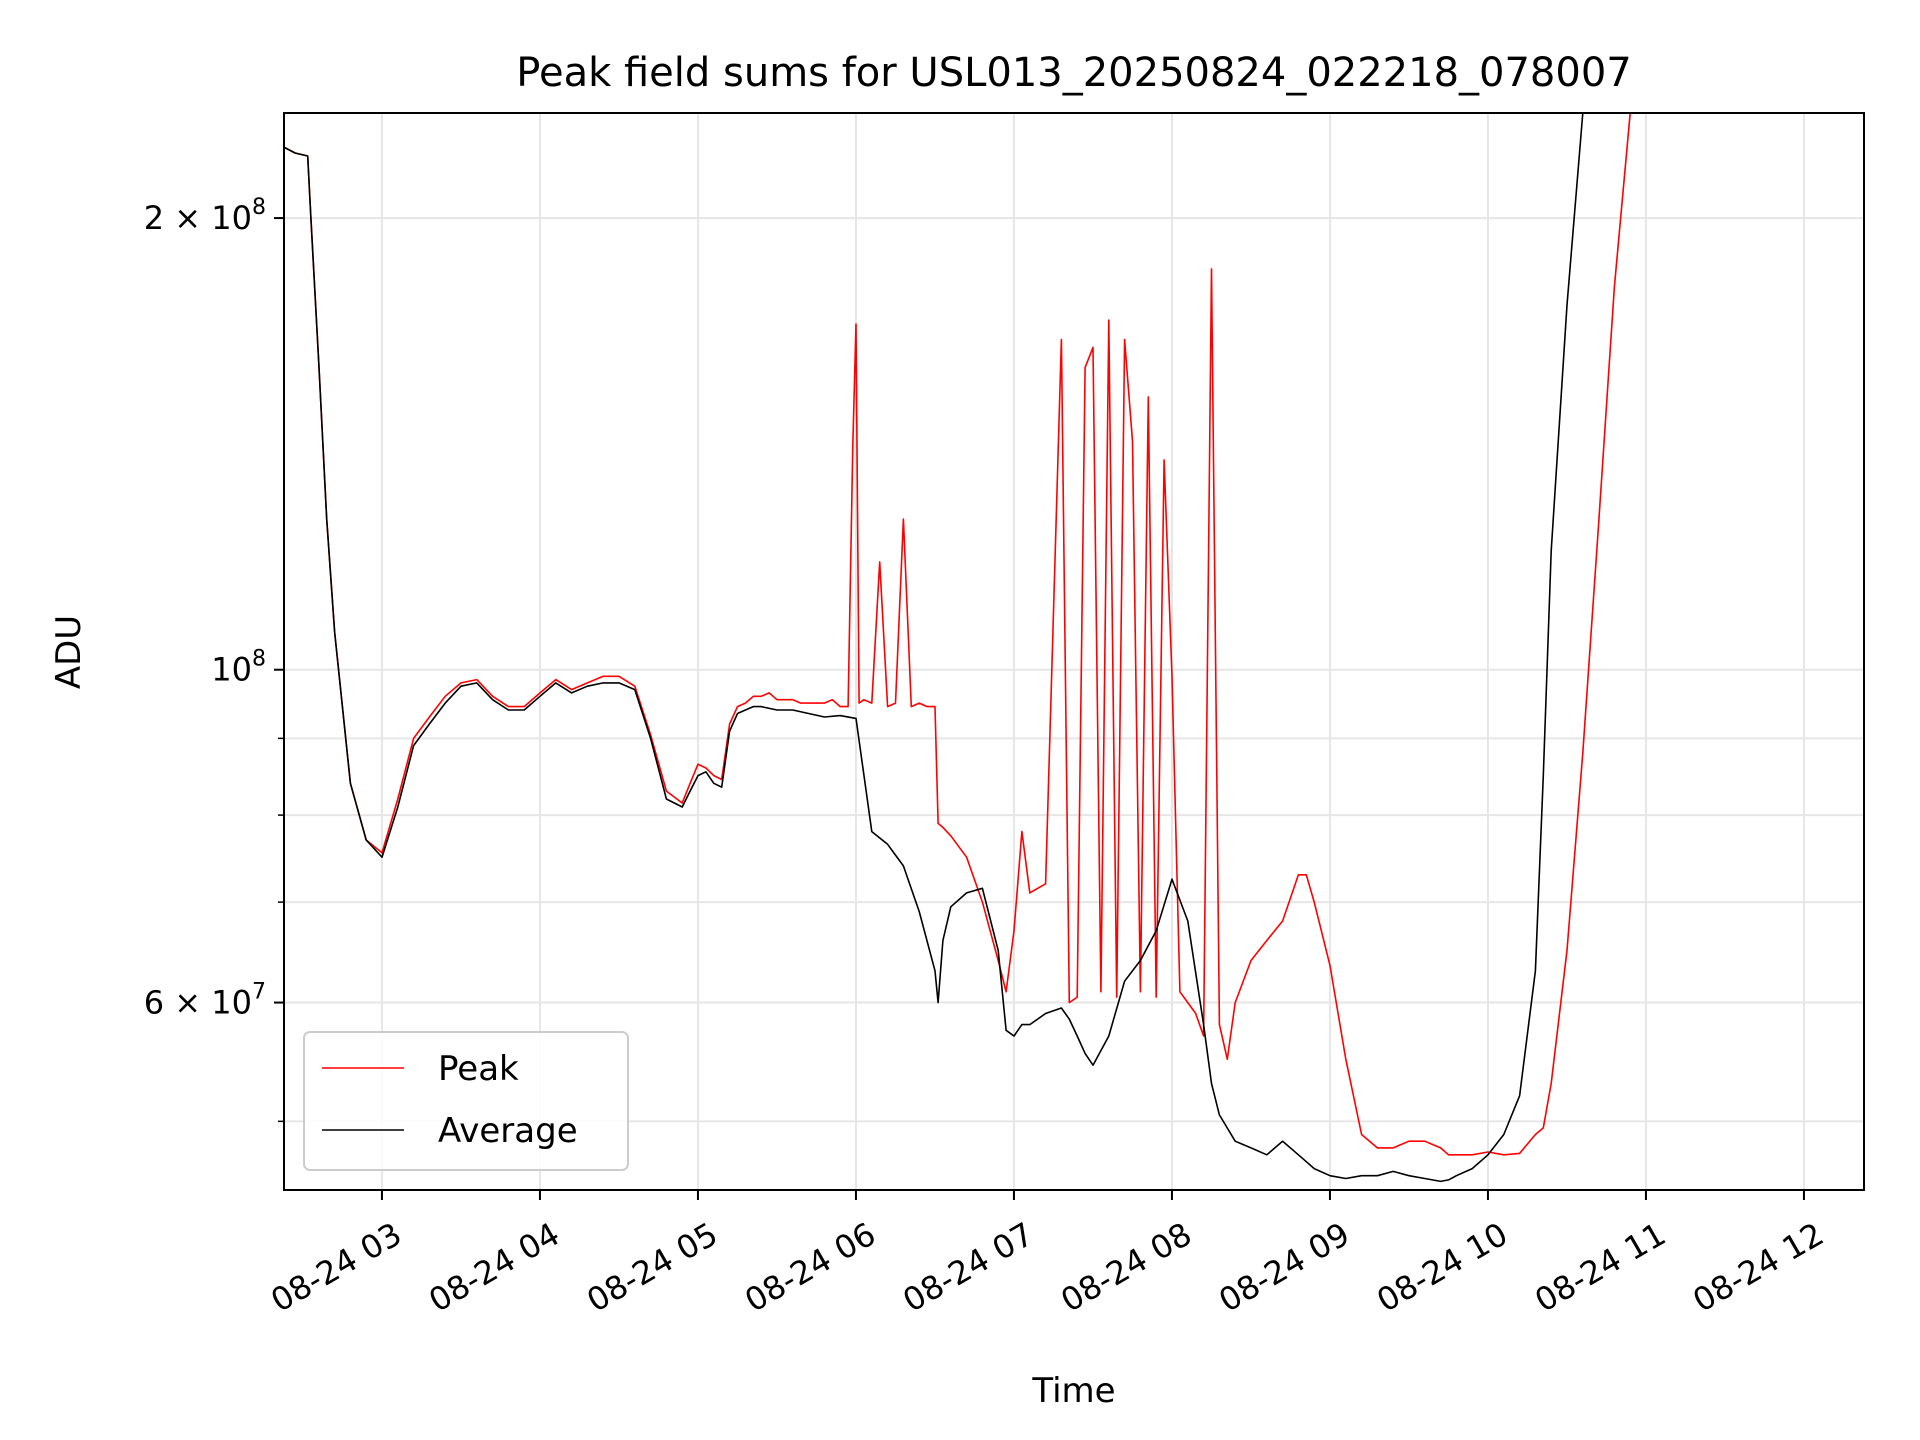  I want to click on y-tick-label: 108, so click(238, 668).